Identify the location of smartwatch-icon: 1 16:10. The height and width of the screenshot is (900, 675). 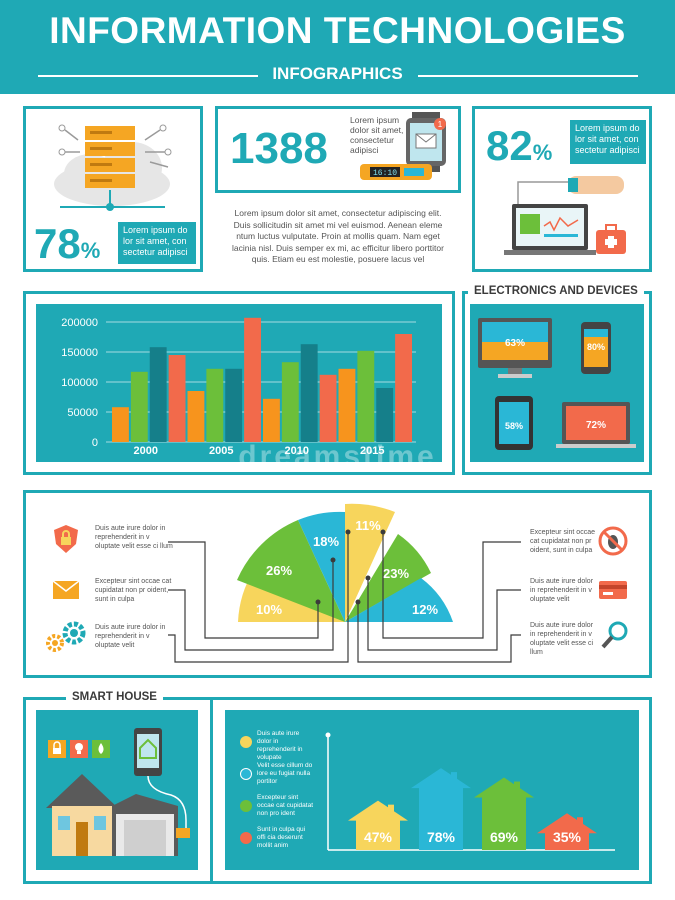
(403, 146).